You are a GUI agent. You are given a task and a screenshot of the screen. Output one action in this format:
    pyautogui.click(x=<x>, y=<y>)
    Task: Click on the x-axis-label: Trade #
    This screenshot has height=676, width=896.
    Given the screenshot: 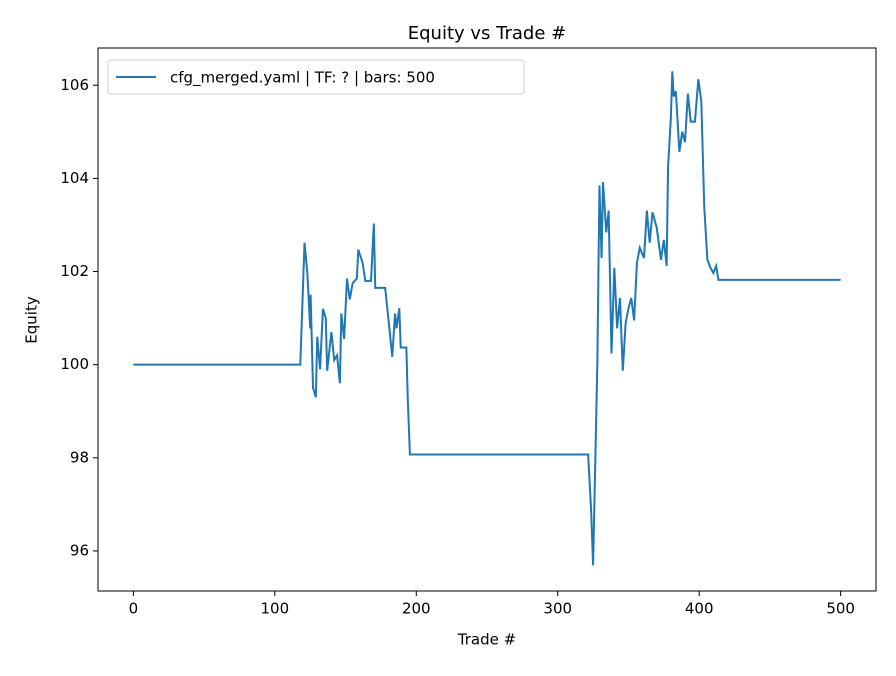 What is the action you would take?
    pyautogui.click(x=486, y=640)
    